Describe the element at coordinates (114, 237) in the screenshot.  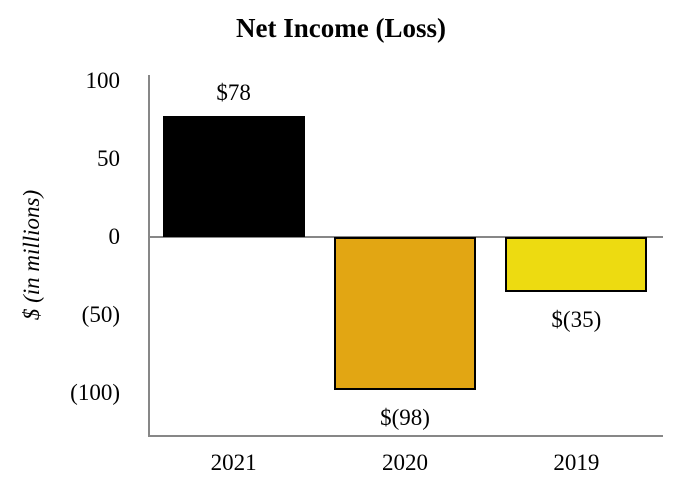
I see `y-tick-label: 0` at that location.